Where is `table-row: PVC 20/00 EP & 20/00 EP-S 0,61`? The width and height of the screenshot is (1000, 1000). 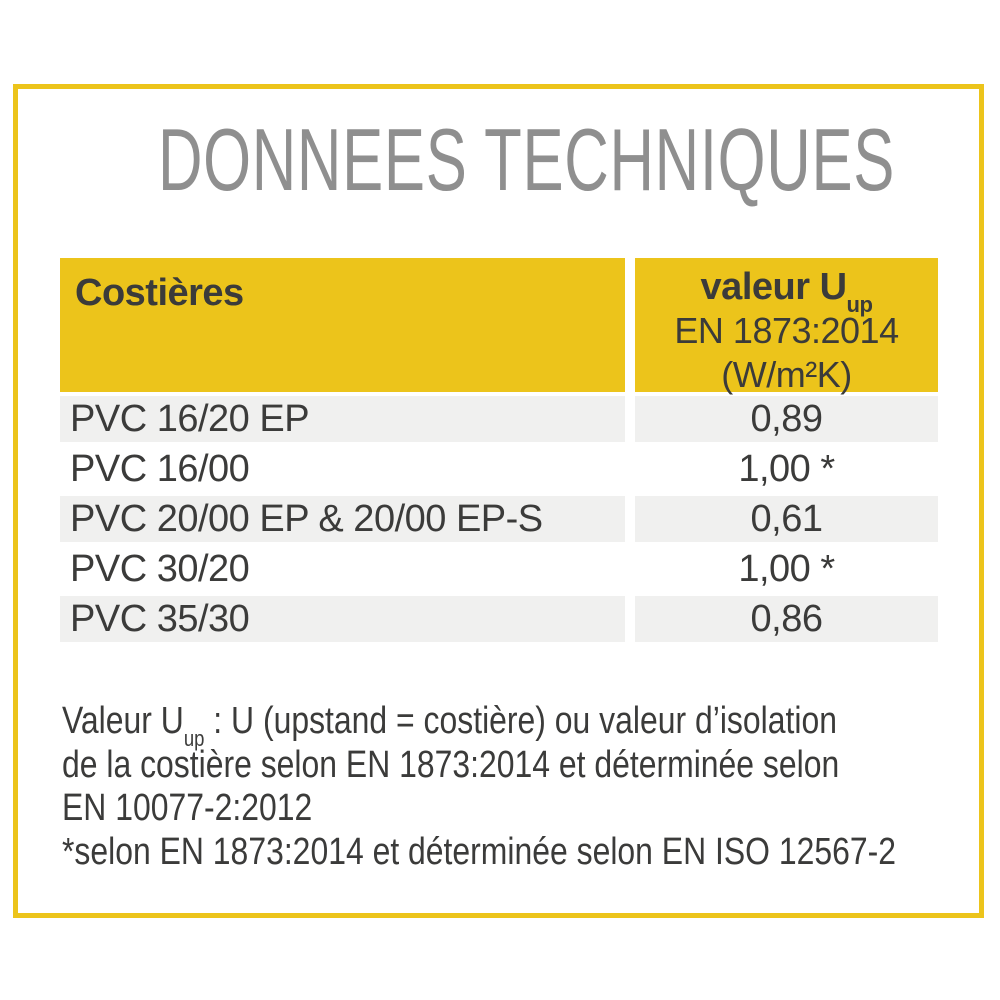
table-row: PVC 20/00 EP & 20/00 EP-S 0,61 is located at coordinates (499, 519).